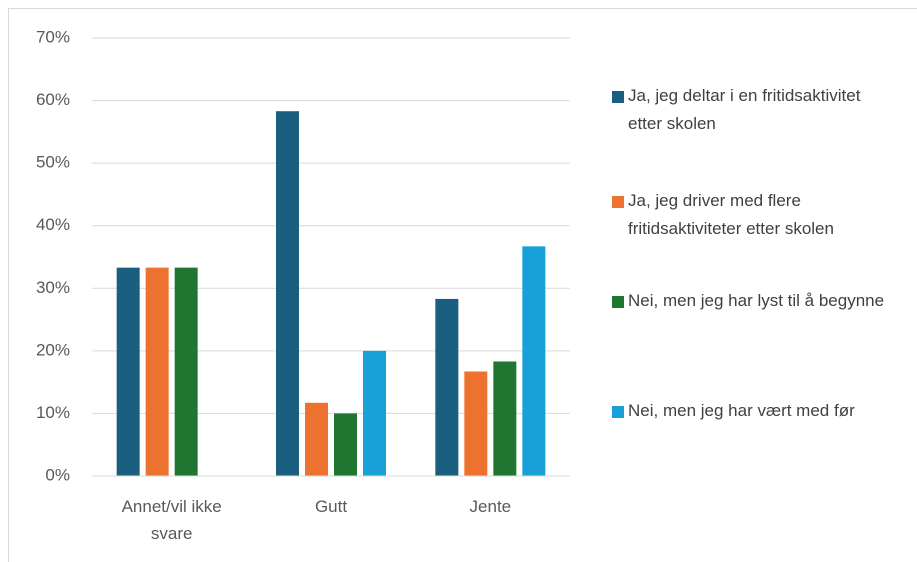 Image resolution: width=917 pixels, height=562 pixels. What do you see at coordinates (172, 520) in the screenshot?
I see `x-tick-label: Annet/vil ikke svare` at bounding box center [172, 520].